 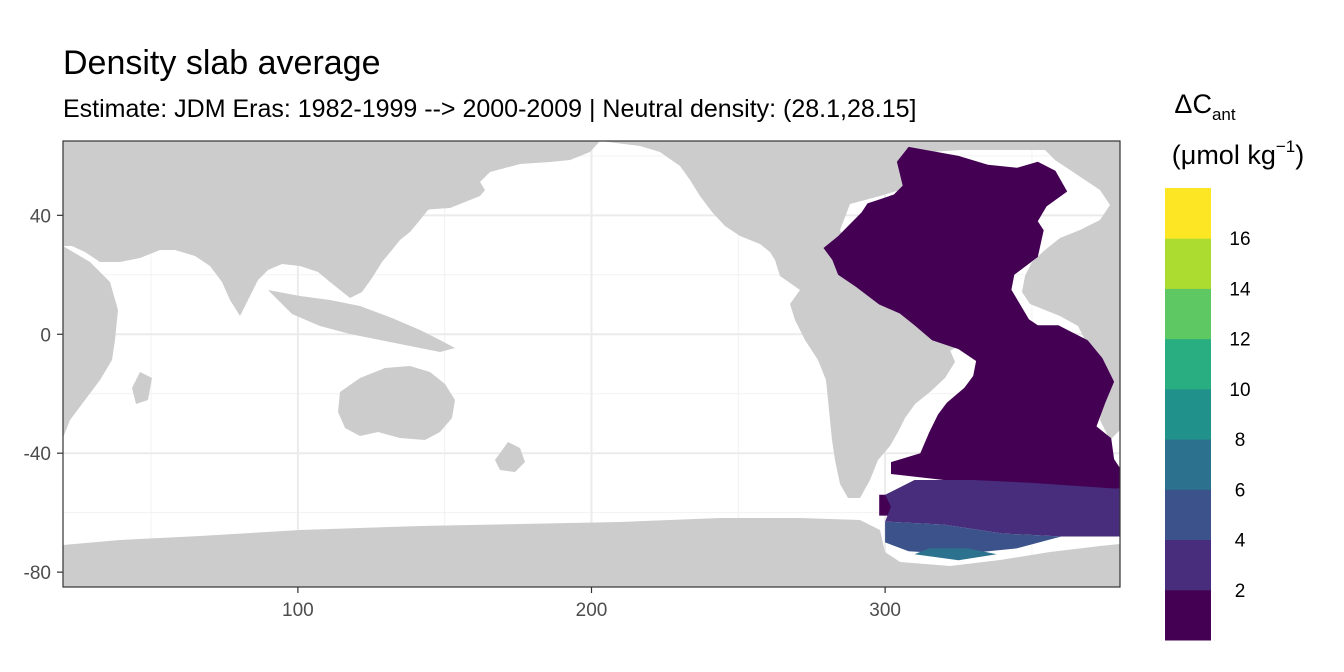 I want to click on legend-label: 6, so click(x=1240, y=490).